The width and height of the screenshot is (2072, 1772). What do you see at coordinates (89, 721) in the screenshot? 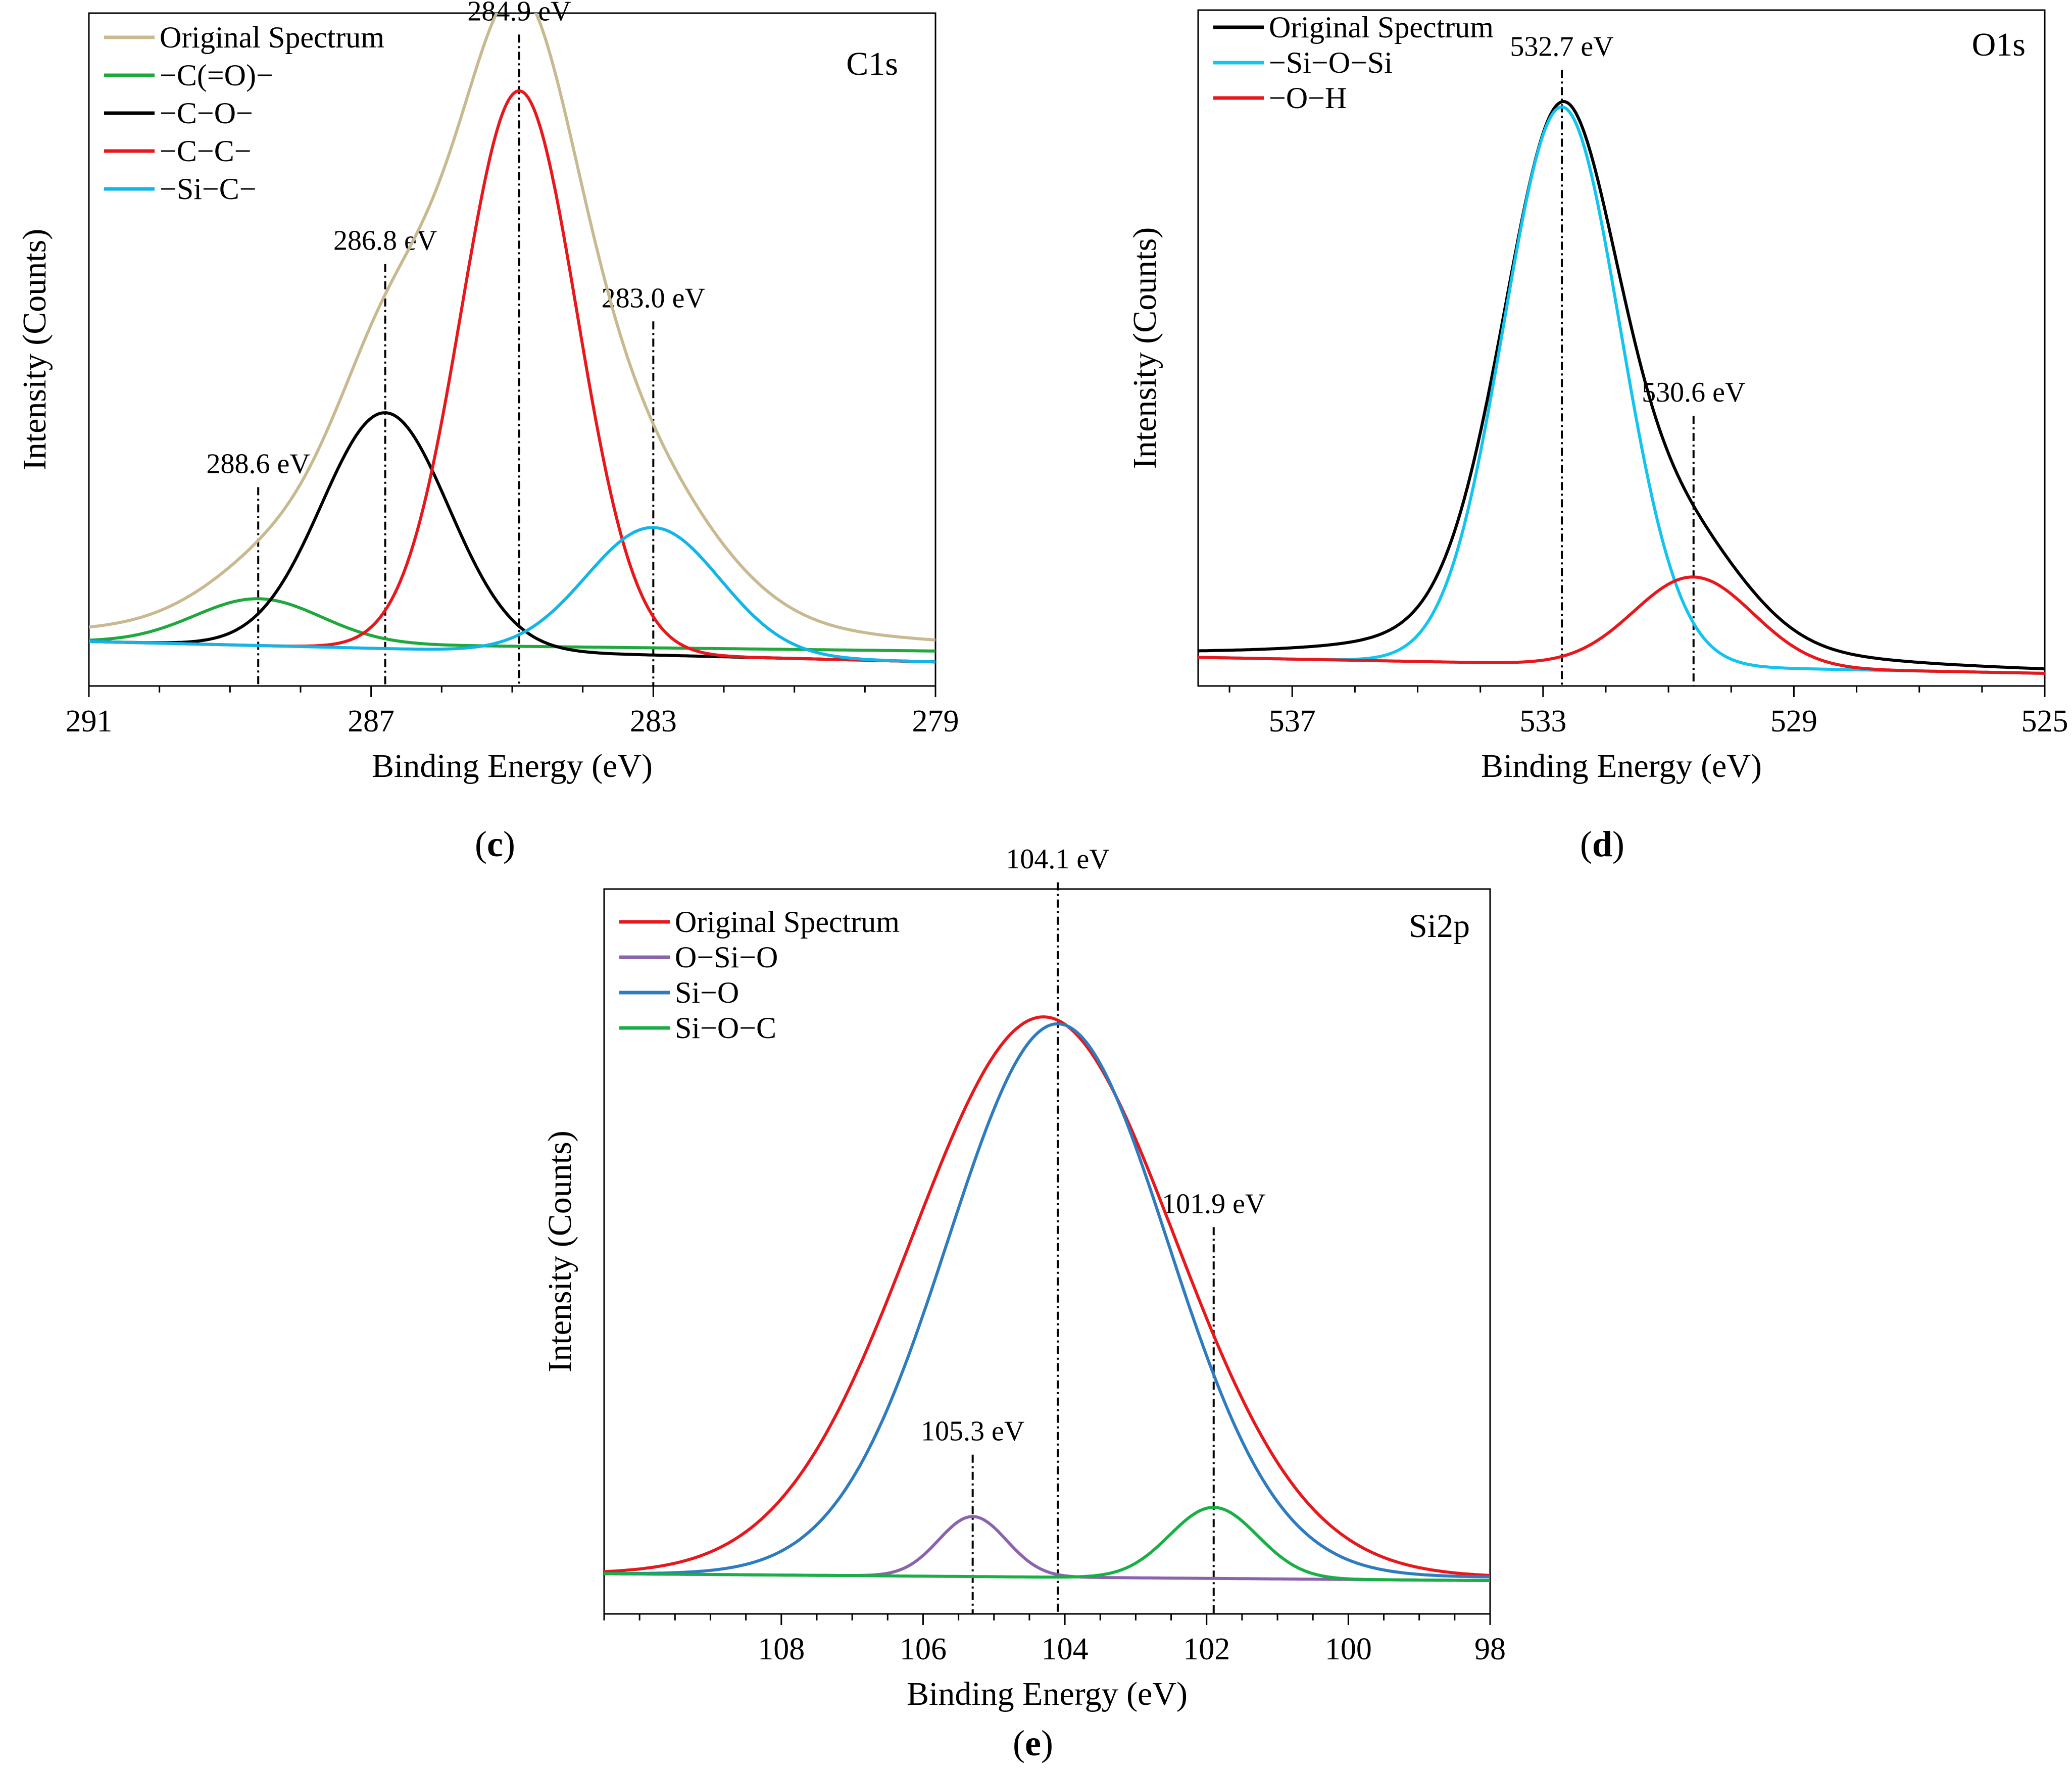
I see `x-tick-label: 291` at bounding box center [89, 721].